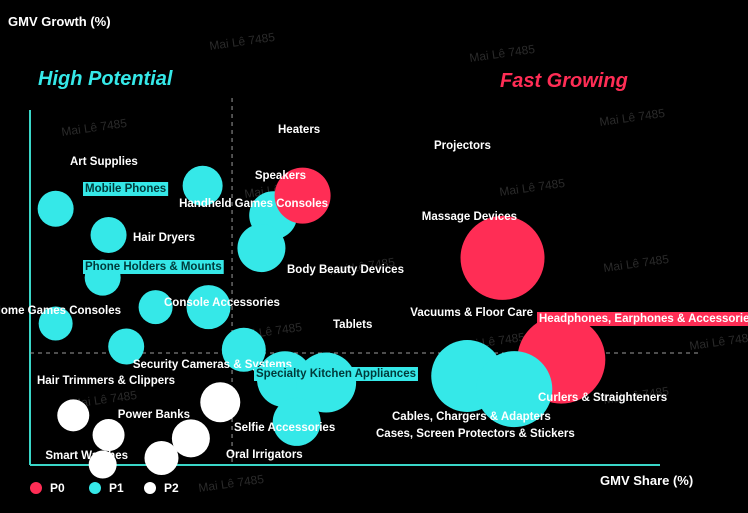  Describe the element at coordinates (284, 428) in the screenshot. I see `label-selfie-accessories: Selfie Accessories` at that location.